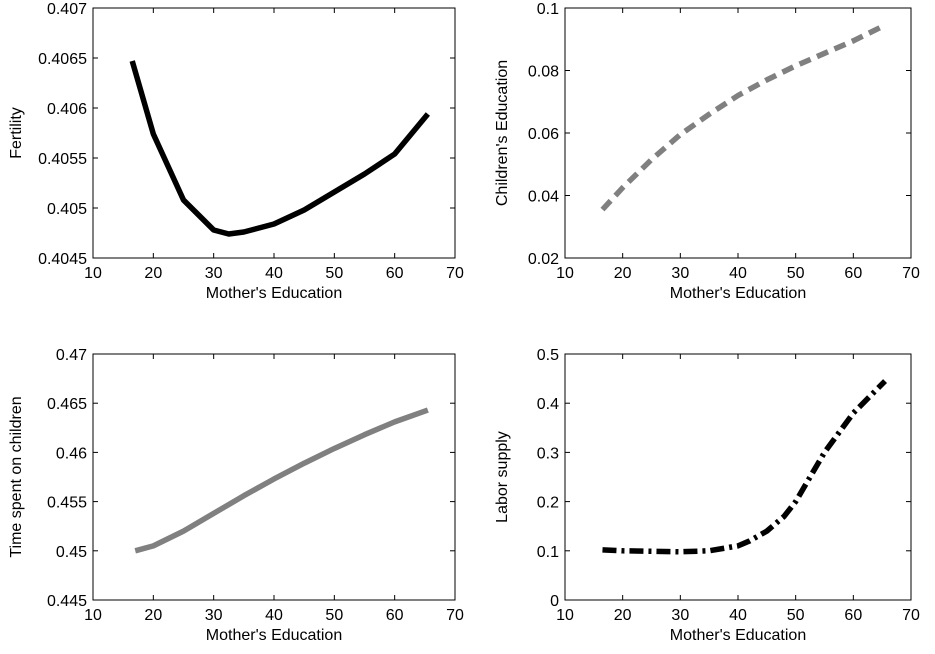 The width and height of the screenshot is (935, 654). I want to click on y-tick-label: 0.465, so click(67, 404).